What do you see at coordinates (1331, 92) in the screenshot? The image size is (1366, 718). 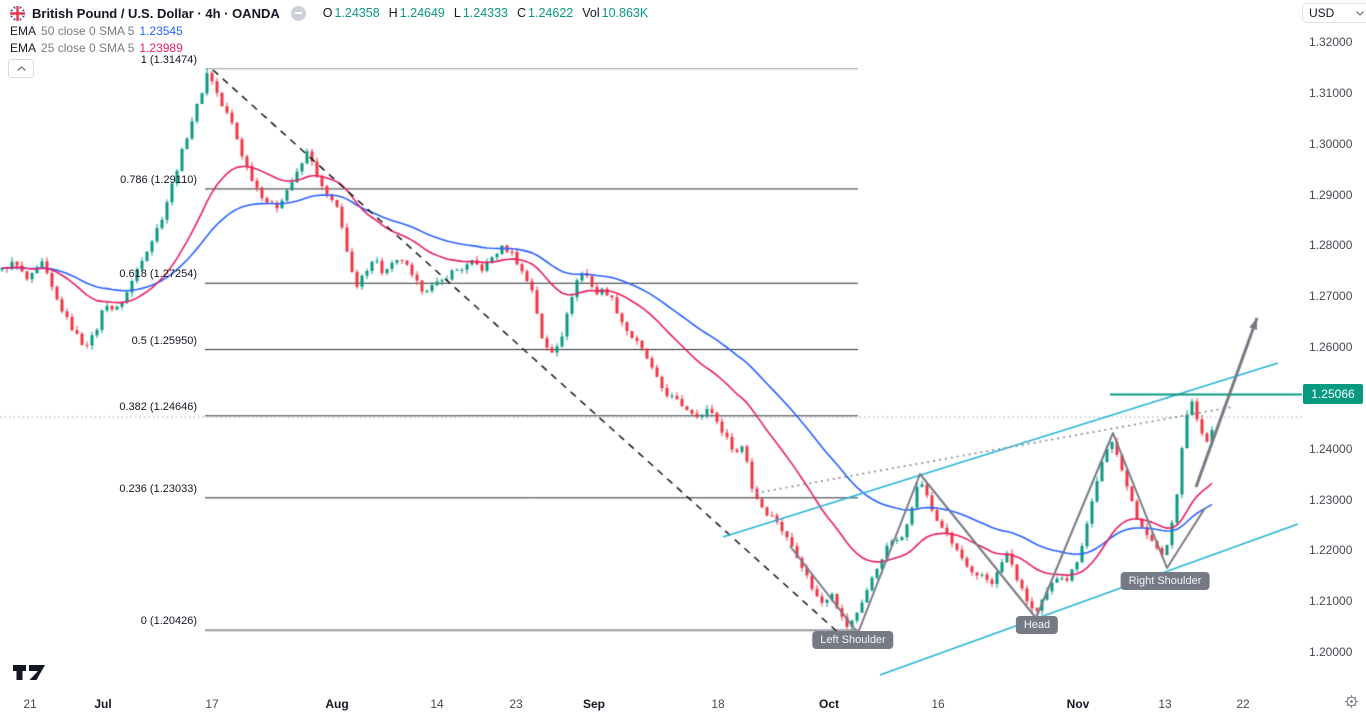 I see `price-axis-tick: 1.31000` at bounding box center [1331, 92].